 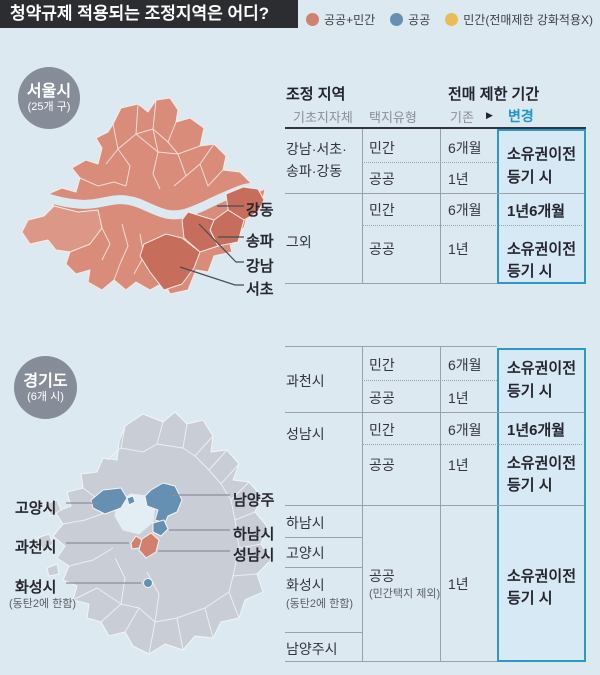 I want to click on legend: 공공+민간 공공 민간(전매제한 강화적용X), so click(x=449, y=19).